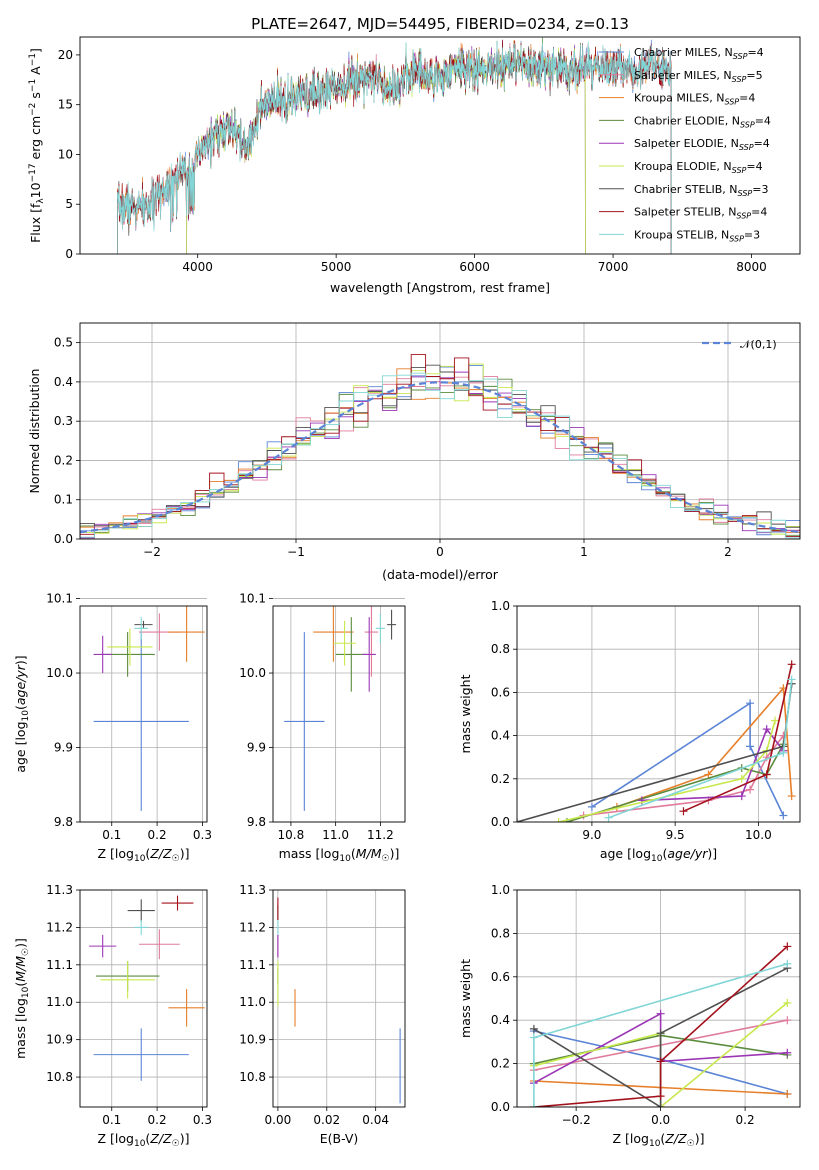 The width and height of the screenshot is (819, 1170). What do you see at coordinates (252, 1077) in the screenshot?
I see `y-tick-label: 10.8` at bounding box center [252, 1077].